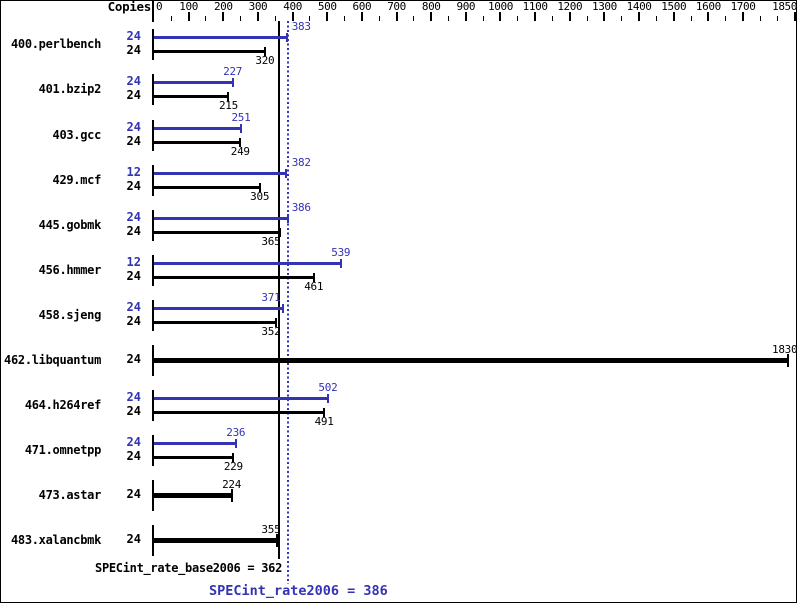  What do you see at coordinates (743, 6) in the screenshot?
I see `x-axis-tick-label: 1700` at bounding box center [743, 6].